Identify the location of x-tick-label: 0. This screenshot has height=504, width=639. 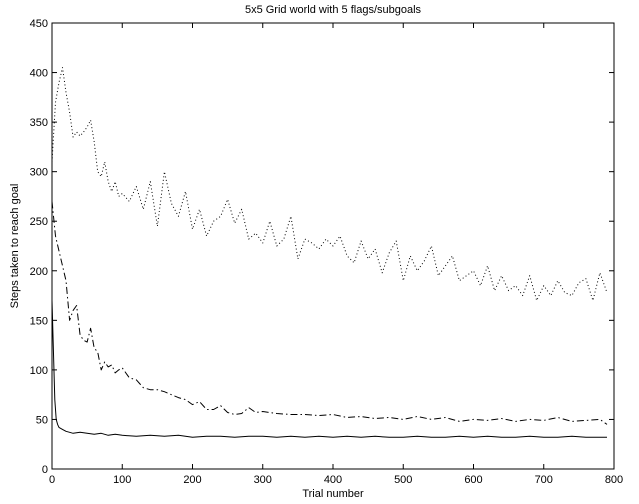
(52, 480).